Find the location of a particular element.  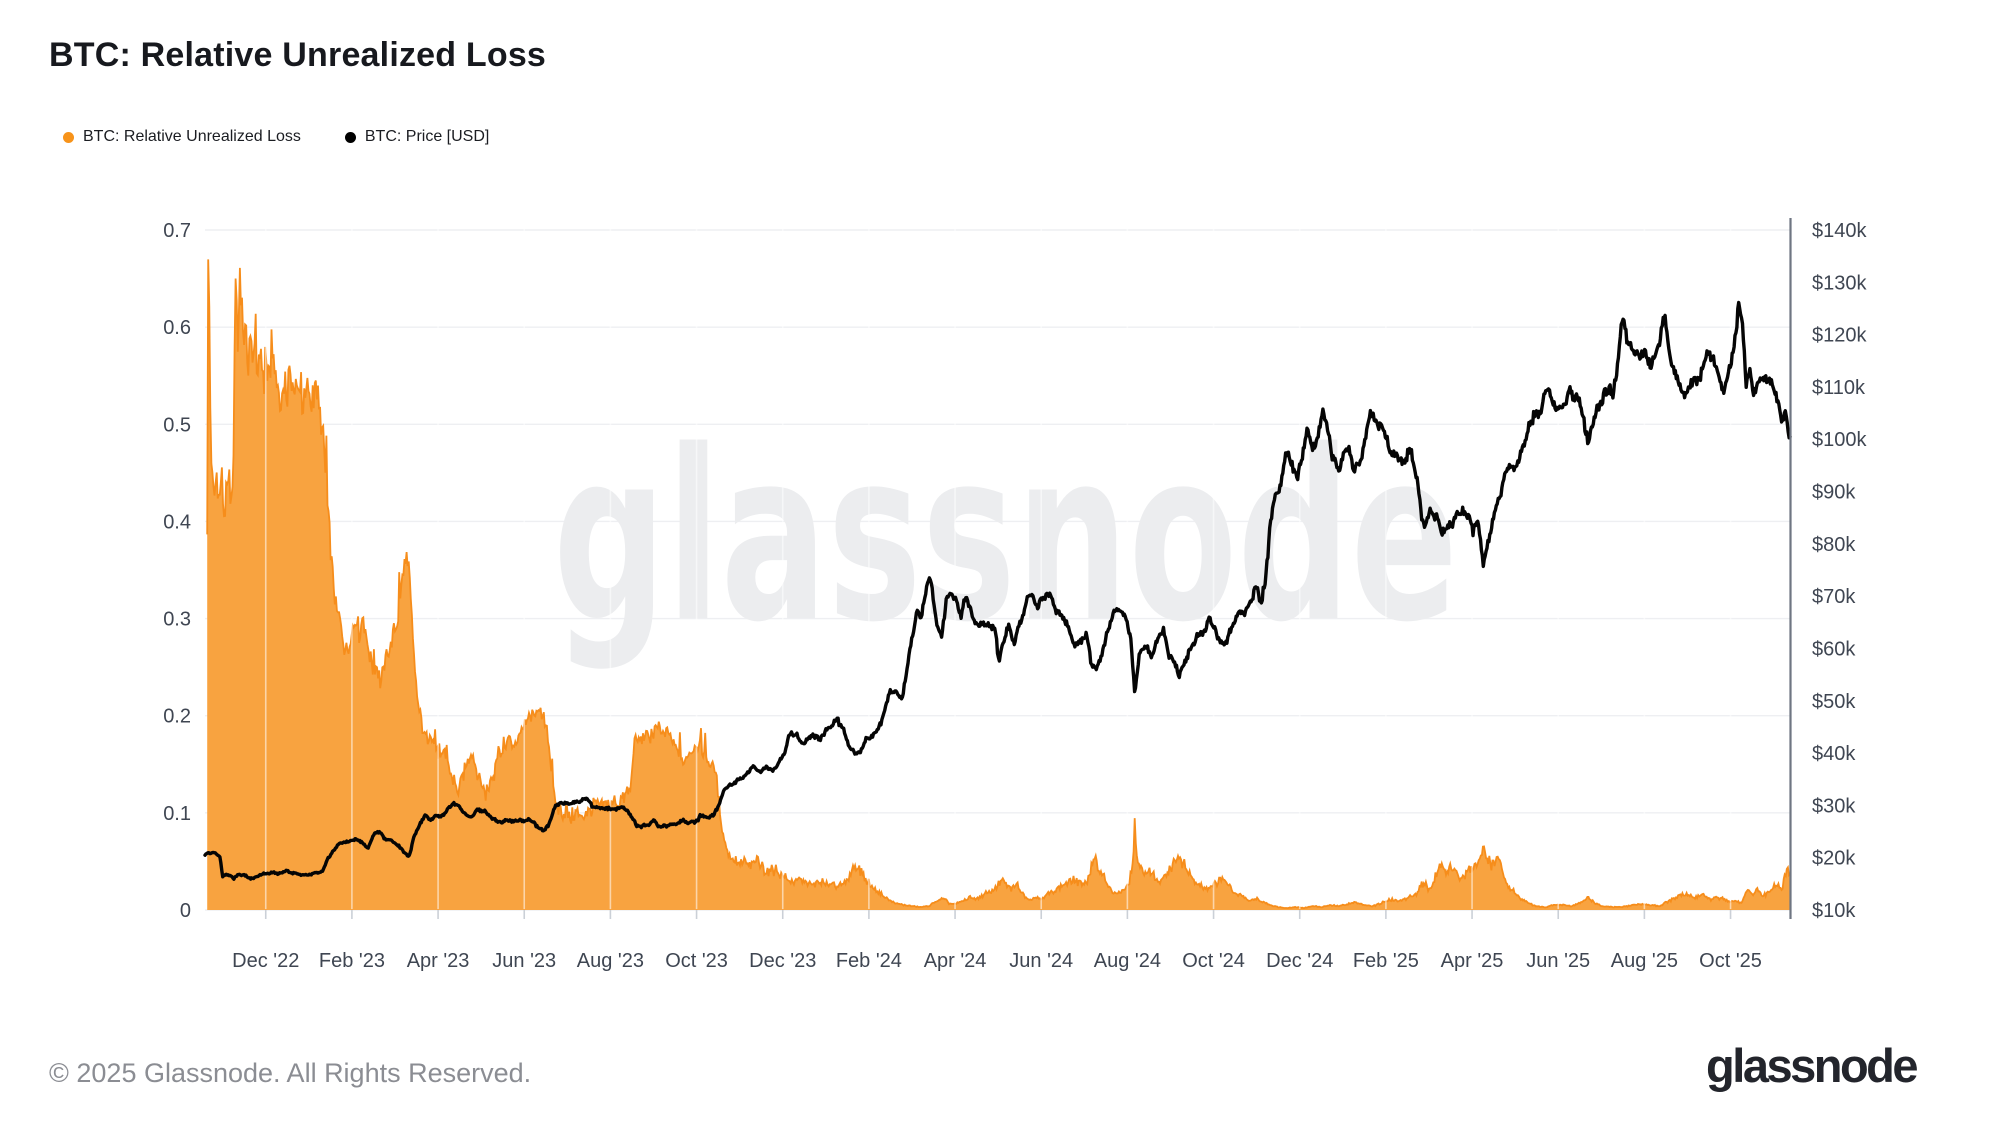

x-axis-tick-label: Jun '24 is located at coordinates (1041, 961).